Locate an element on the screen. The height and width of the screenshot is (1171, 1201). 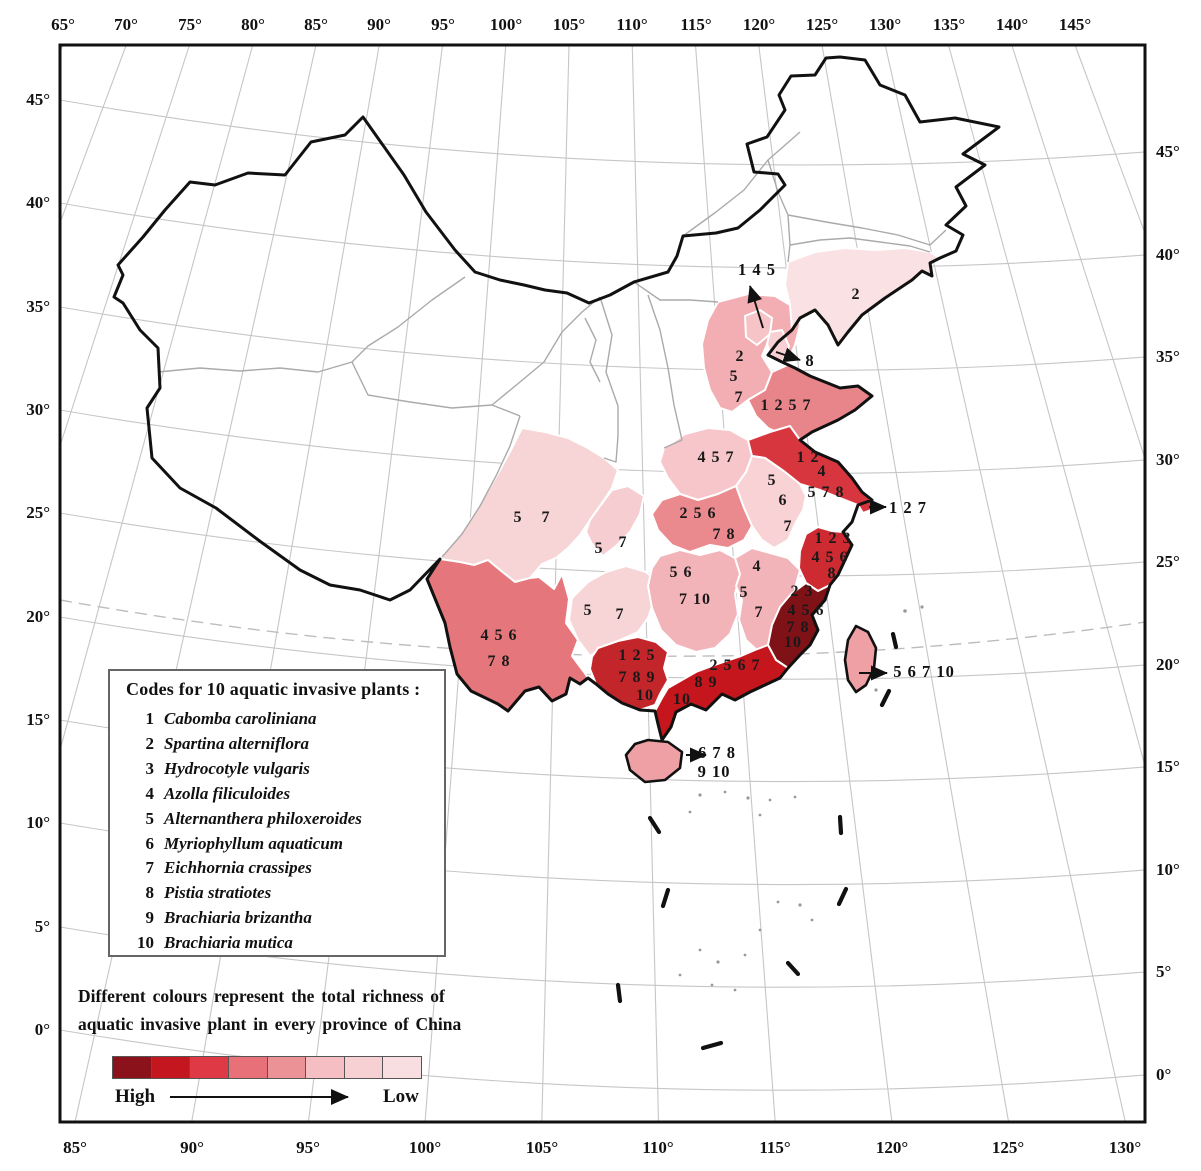
legend-item-species: Myriophyllum aquaticum is located at coordinates (253, 843).